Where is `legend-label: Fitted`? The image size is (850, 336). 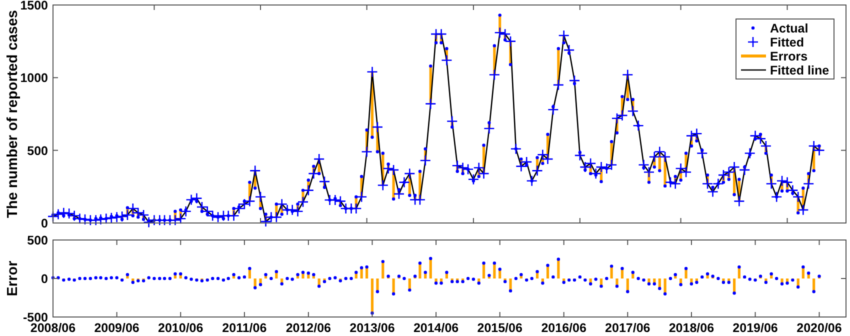 legend-label: Fitted is located at coordinates (787, 43).